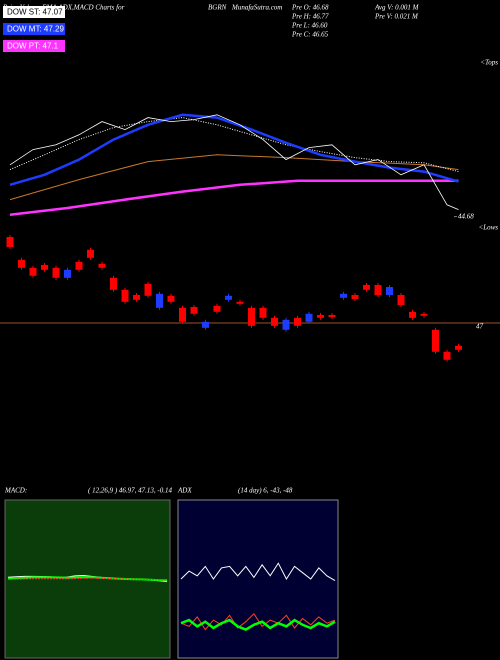  Describe the element at coordinates (310, 8) in the screenshot. I see `prev-stat: Pre O: 46.68` at that location.